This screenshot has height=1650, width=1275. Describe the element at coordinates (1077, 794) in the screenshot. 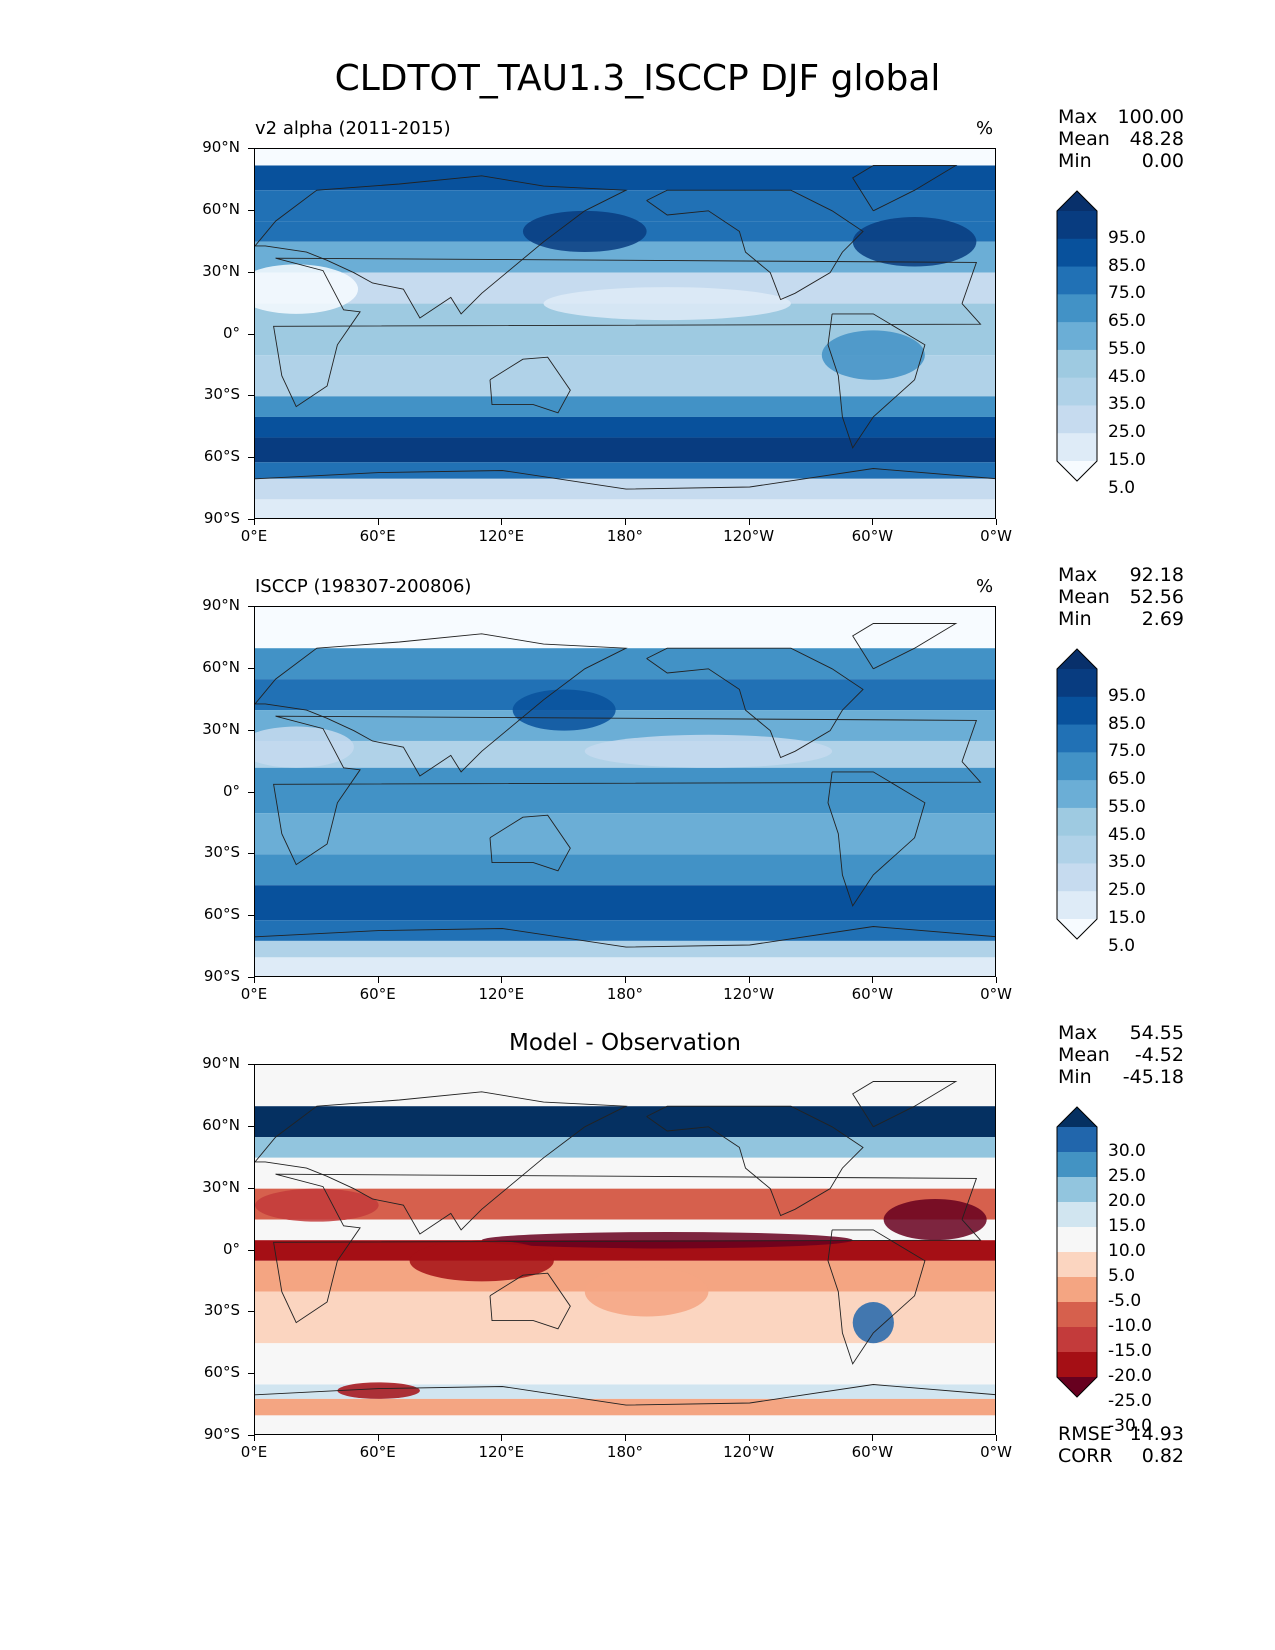

I see `panel2-colorbar-outline` at that location.